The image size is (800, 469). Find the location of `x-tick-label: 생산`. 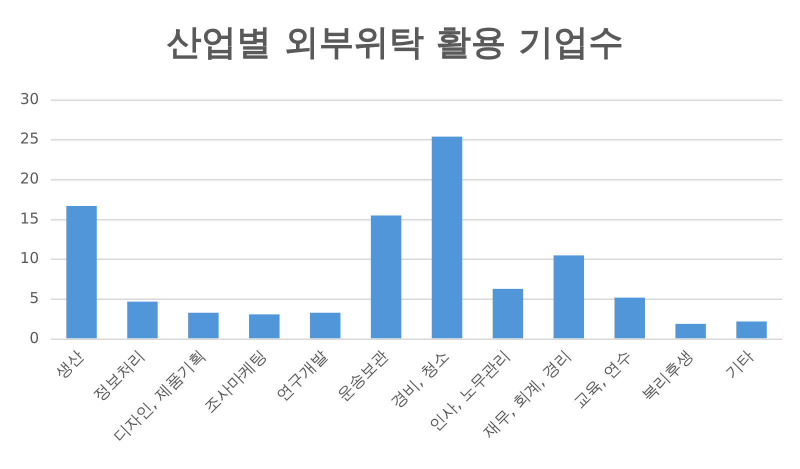

x-tick-label: 생산 is located at coordinates (69, 364).